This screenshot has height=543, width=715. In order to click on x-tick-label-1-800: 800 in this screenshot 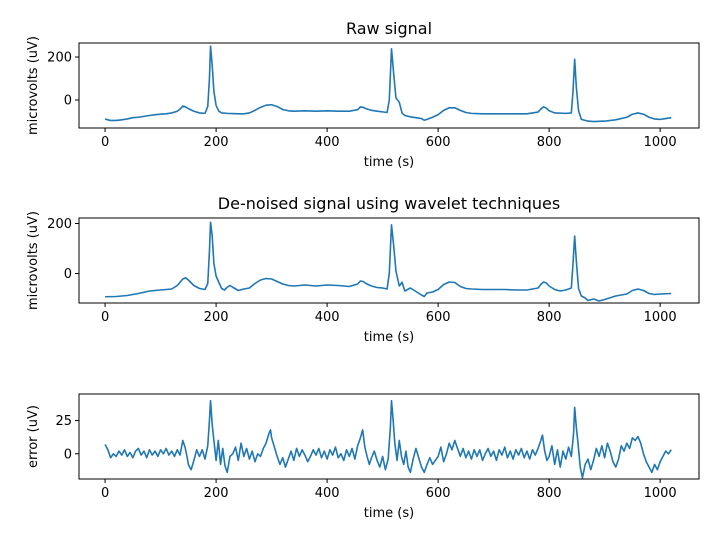, I will do `click(549, 142)`.